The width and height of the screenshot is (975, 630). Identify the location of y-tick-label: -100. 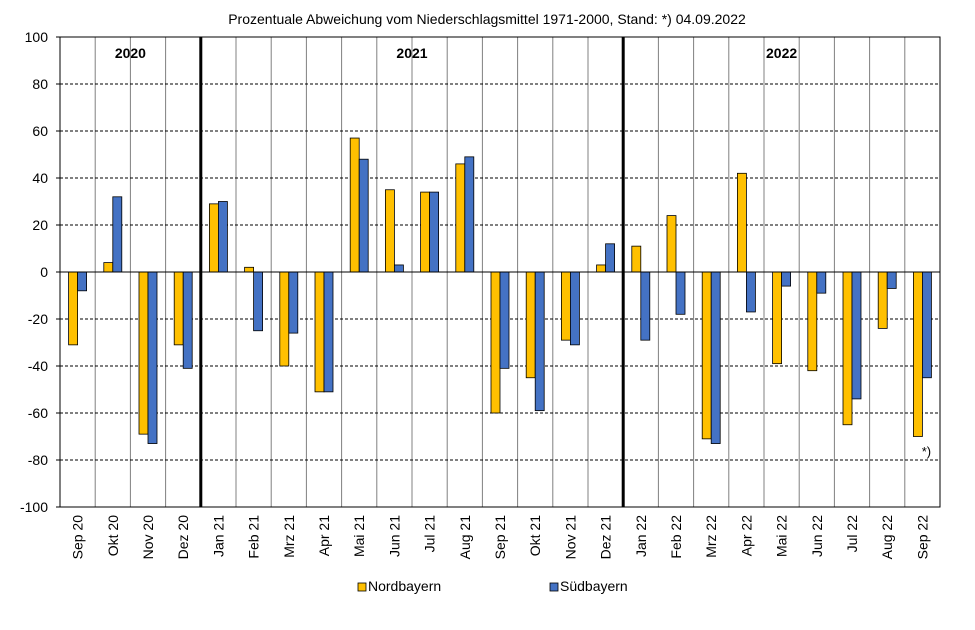
(34, 507).